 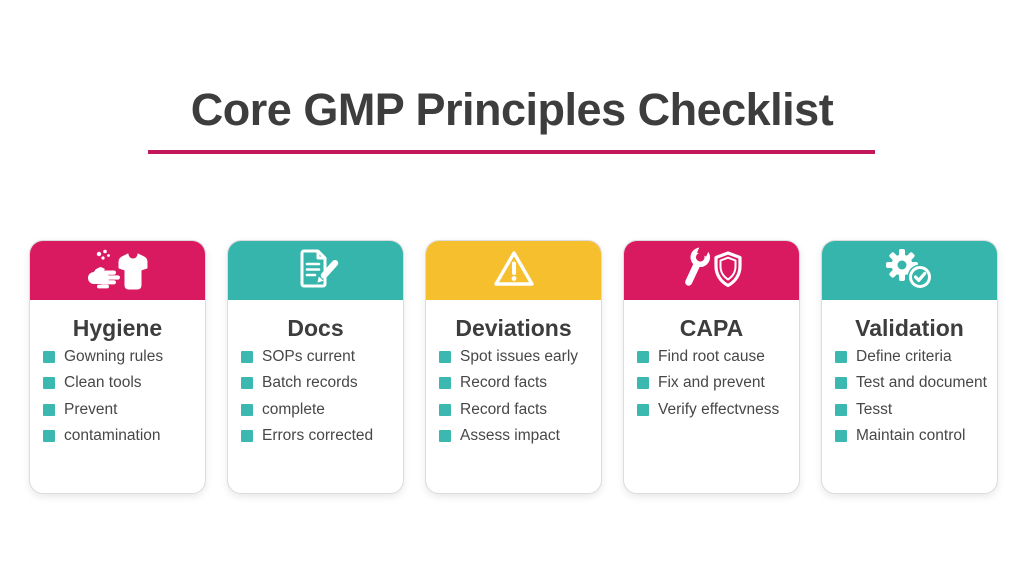 I want to click on list-item-text: Prevent, so click(x=91, y=409).